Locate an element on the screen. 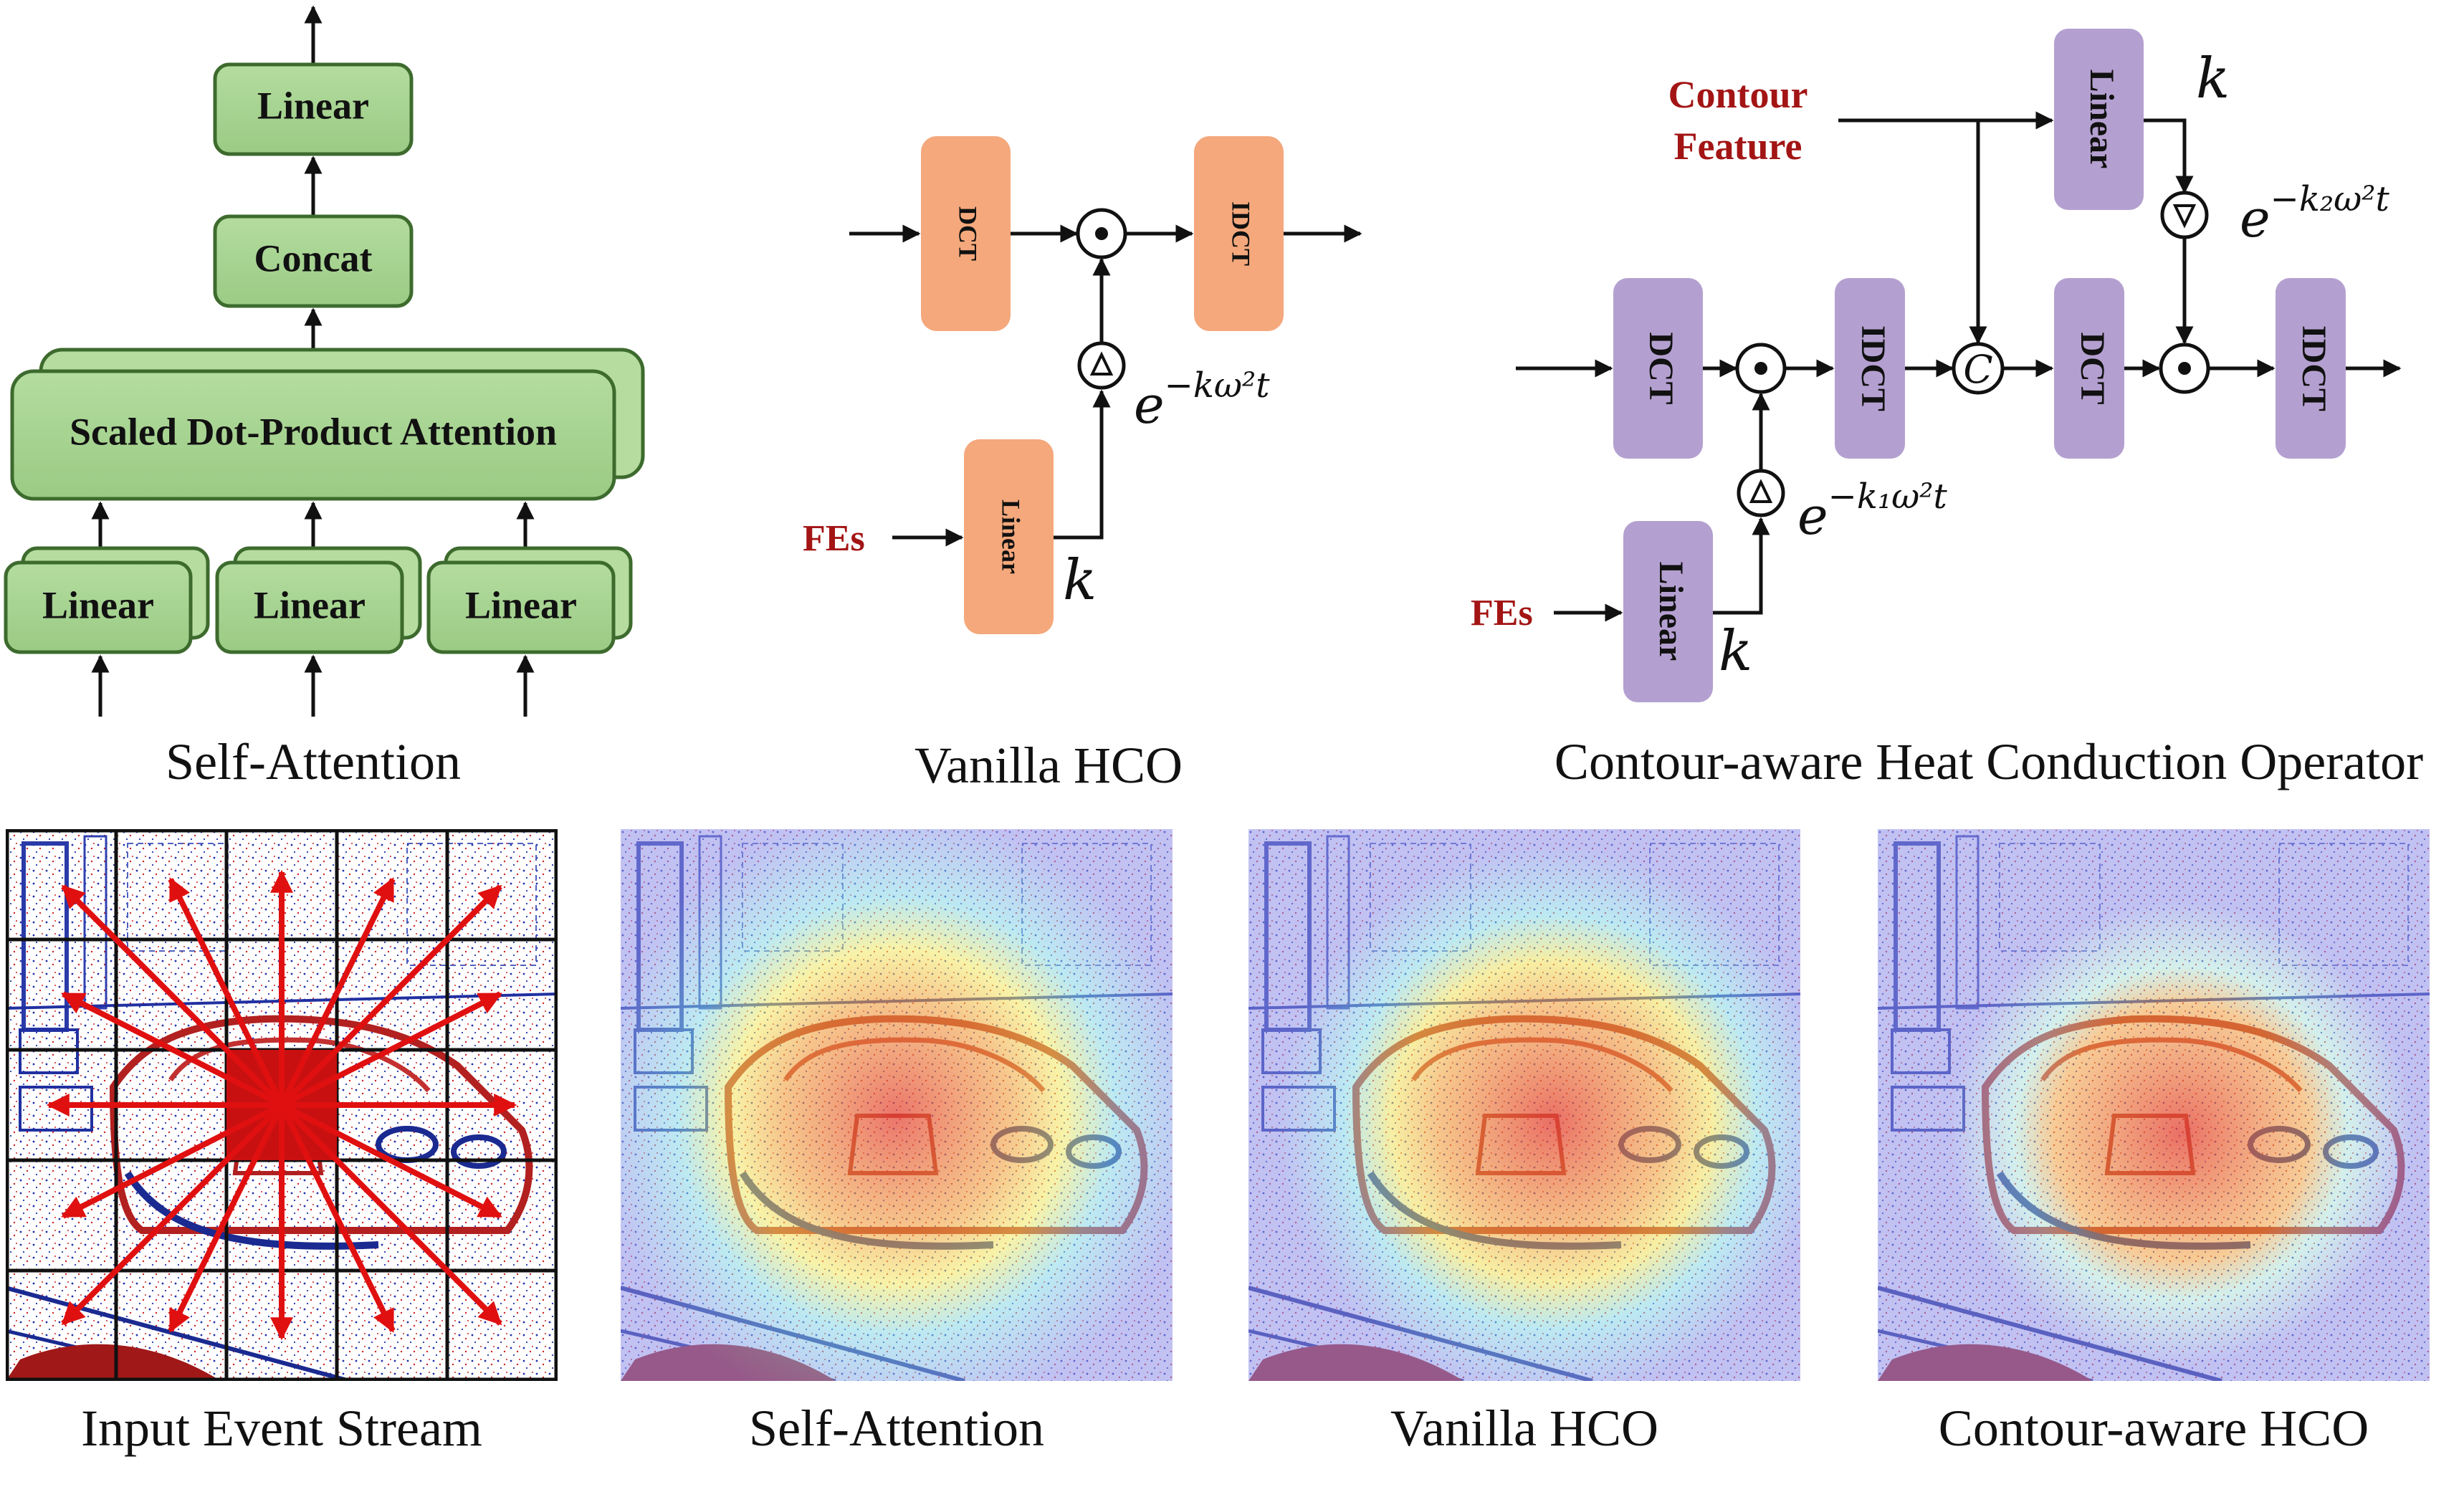 Image resolution: width=2464 pixels, height=1487 pixels. linear-top-to-decay-arrow is located at coordinates (2169, 156).